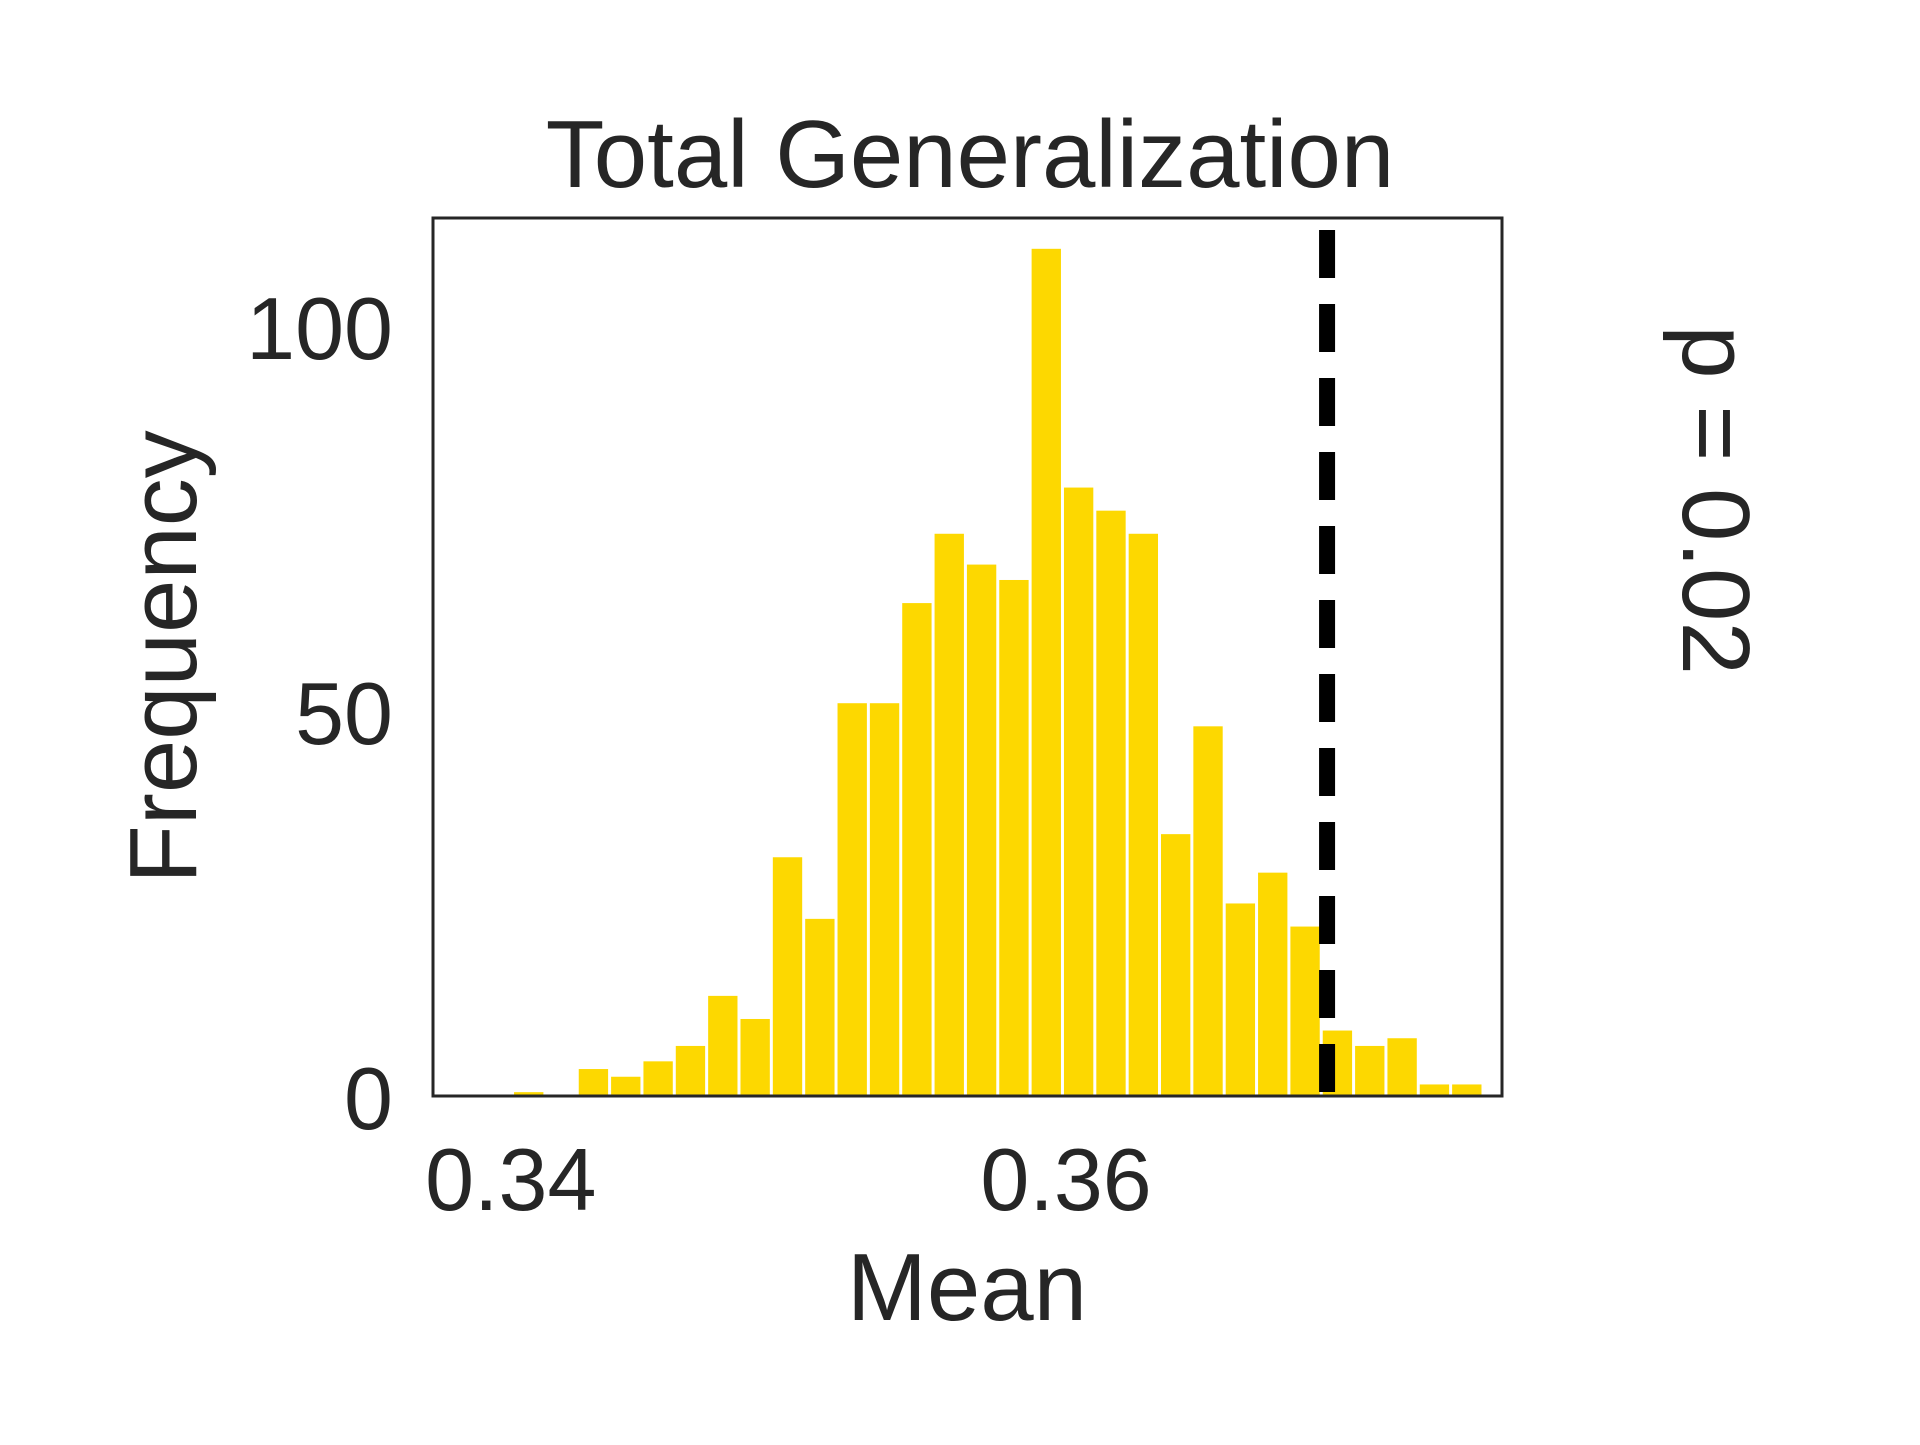 Image resolution: width=1920 pixels, height=1445 pixels. What do you see at coordinates (967, 1287) in the screenshot?
I see `x-axis-label: Mean` at bounding box center [967, 1287].